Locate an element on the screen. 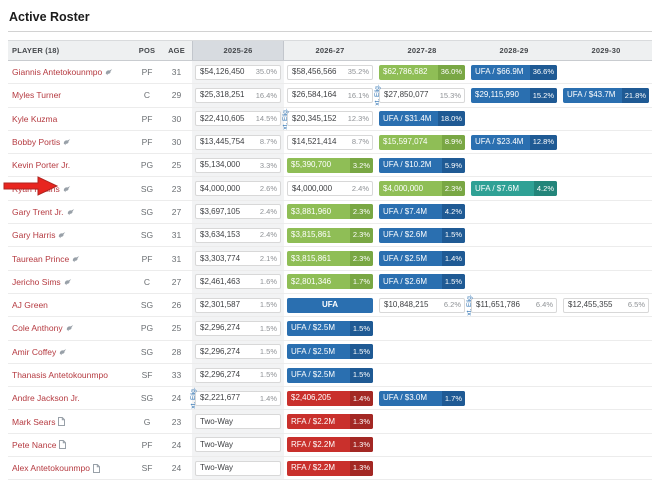 The height and width of the screenshot is (488, 660). col-header-2025-26: 2025-26 is located at coordinates (238, 50).